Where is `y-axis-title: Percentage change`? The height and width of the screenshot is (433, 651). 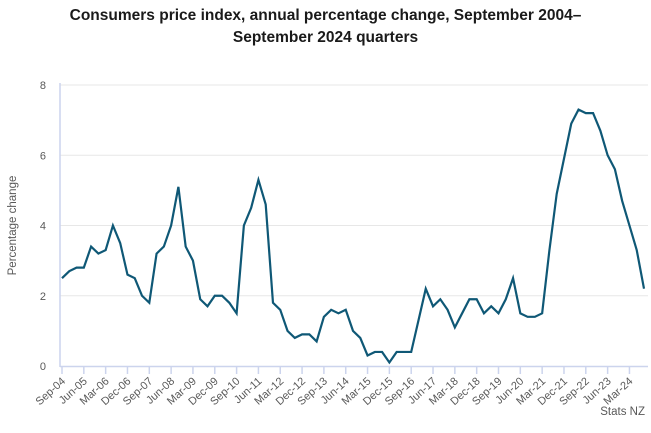
y-axis-title: Percentage change is located at coordinates (13, 226).